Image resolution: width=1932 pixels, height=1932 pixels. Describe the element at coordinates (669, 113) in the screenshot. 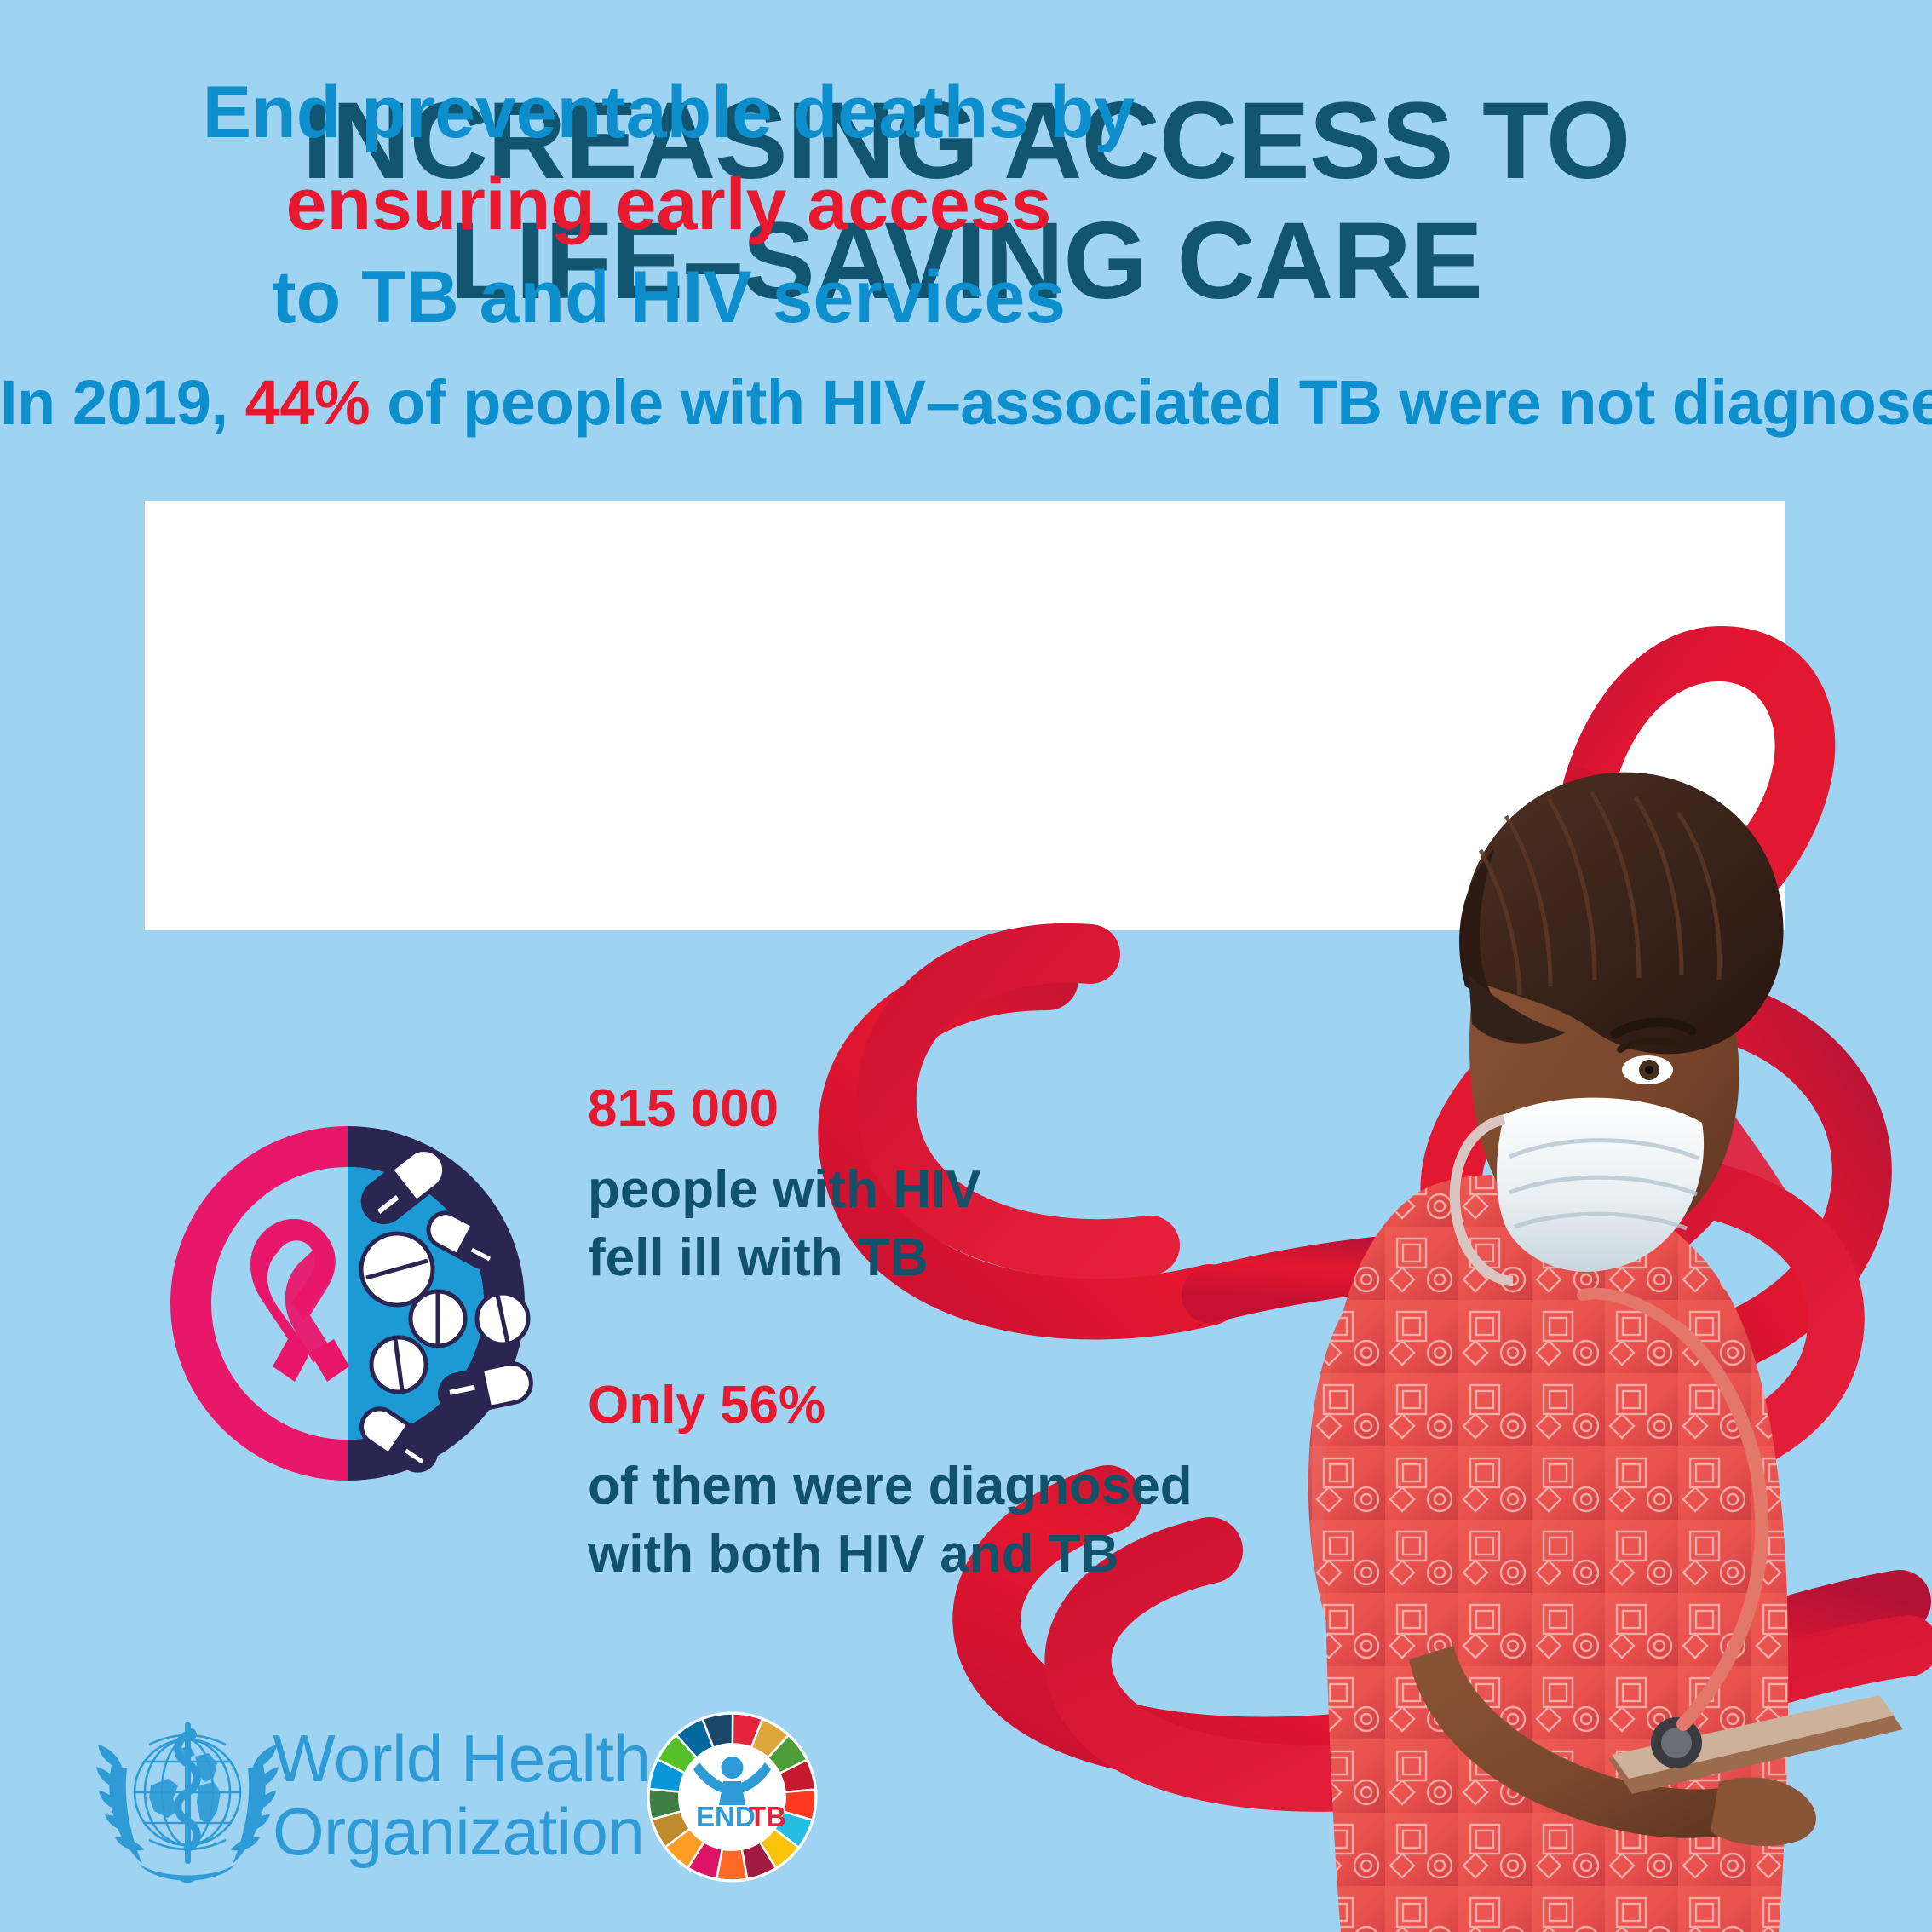

I see `callout-line-1: End preventable deaths by` at that location.